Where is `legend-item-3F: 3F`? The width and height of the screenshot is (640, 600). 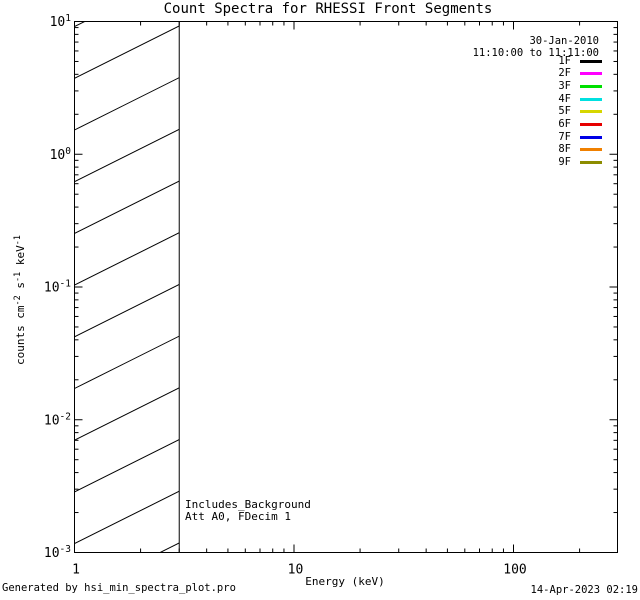
legend-item-3F: 3F is located at coordinates (580, 86).